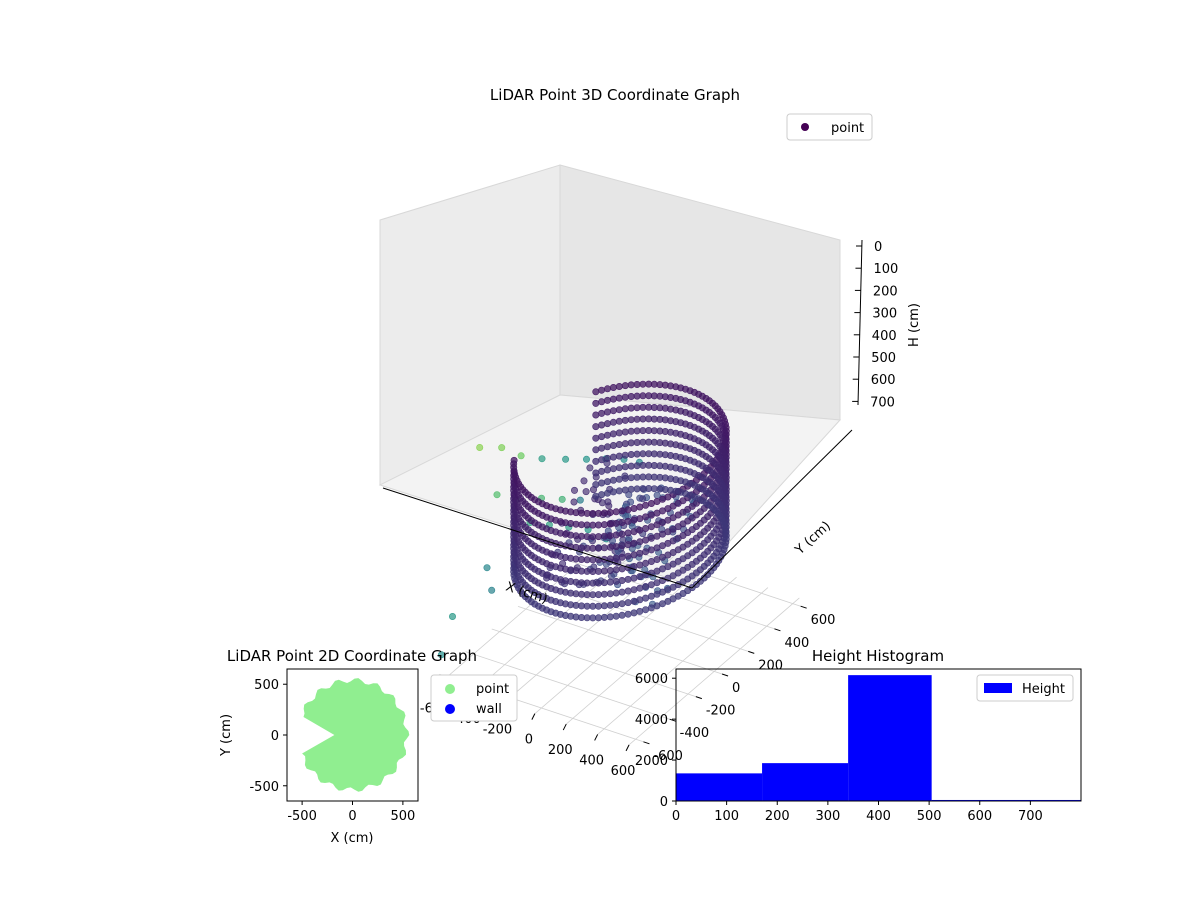 Image resolution: width=1200 pixels, height=900 pixels. What do you see at coordinates (890, 738) in the screenshot?
I see `histogram-bar` at bounding box center [890, 738].